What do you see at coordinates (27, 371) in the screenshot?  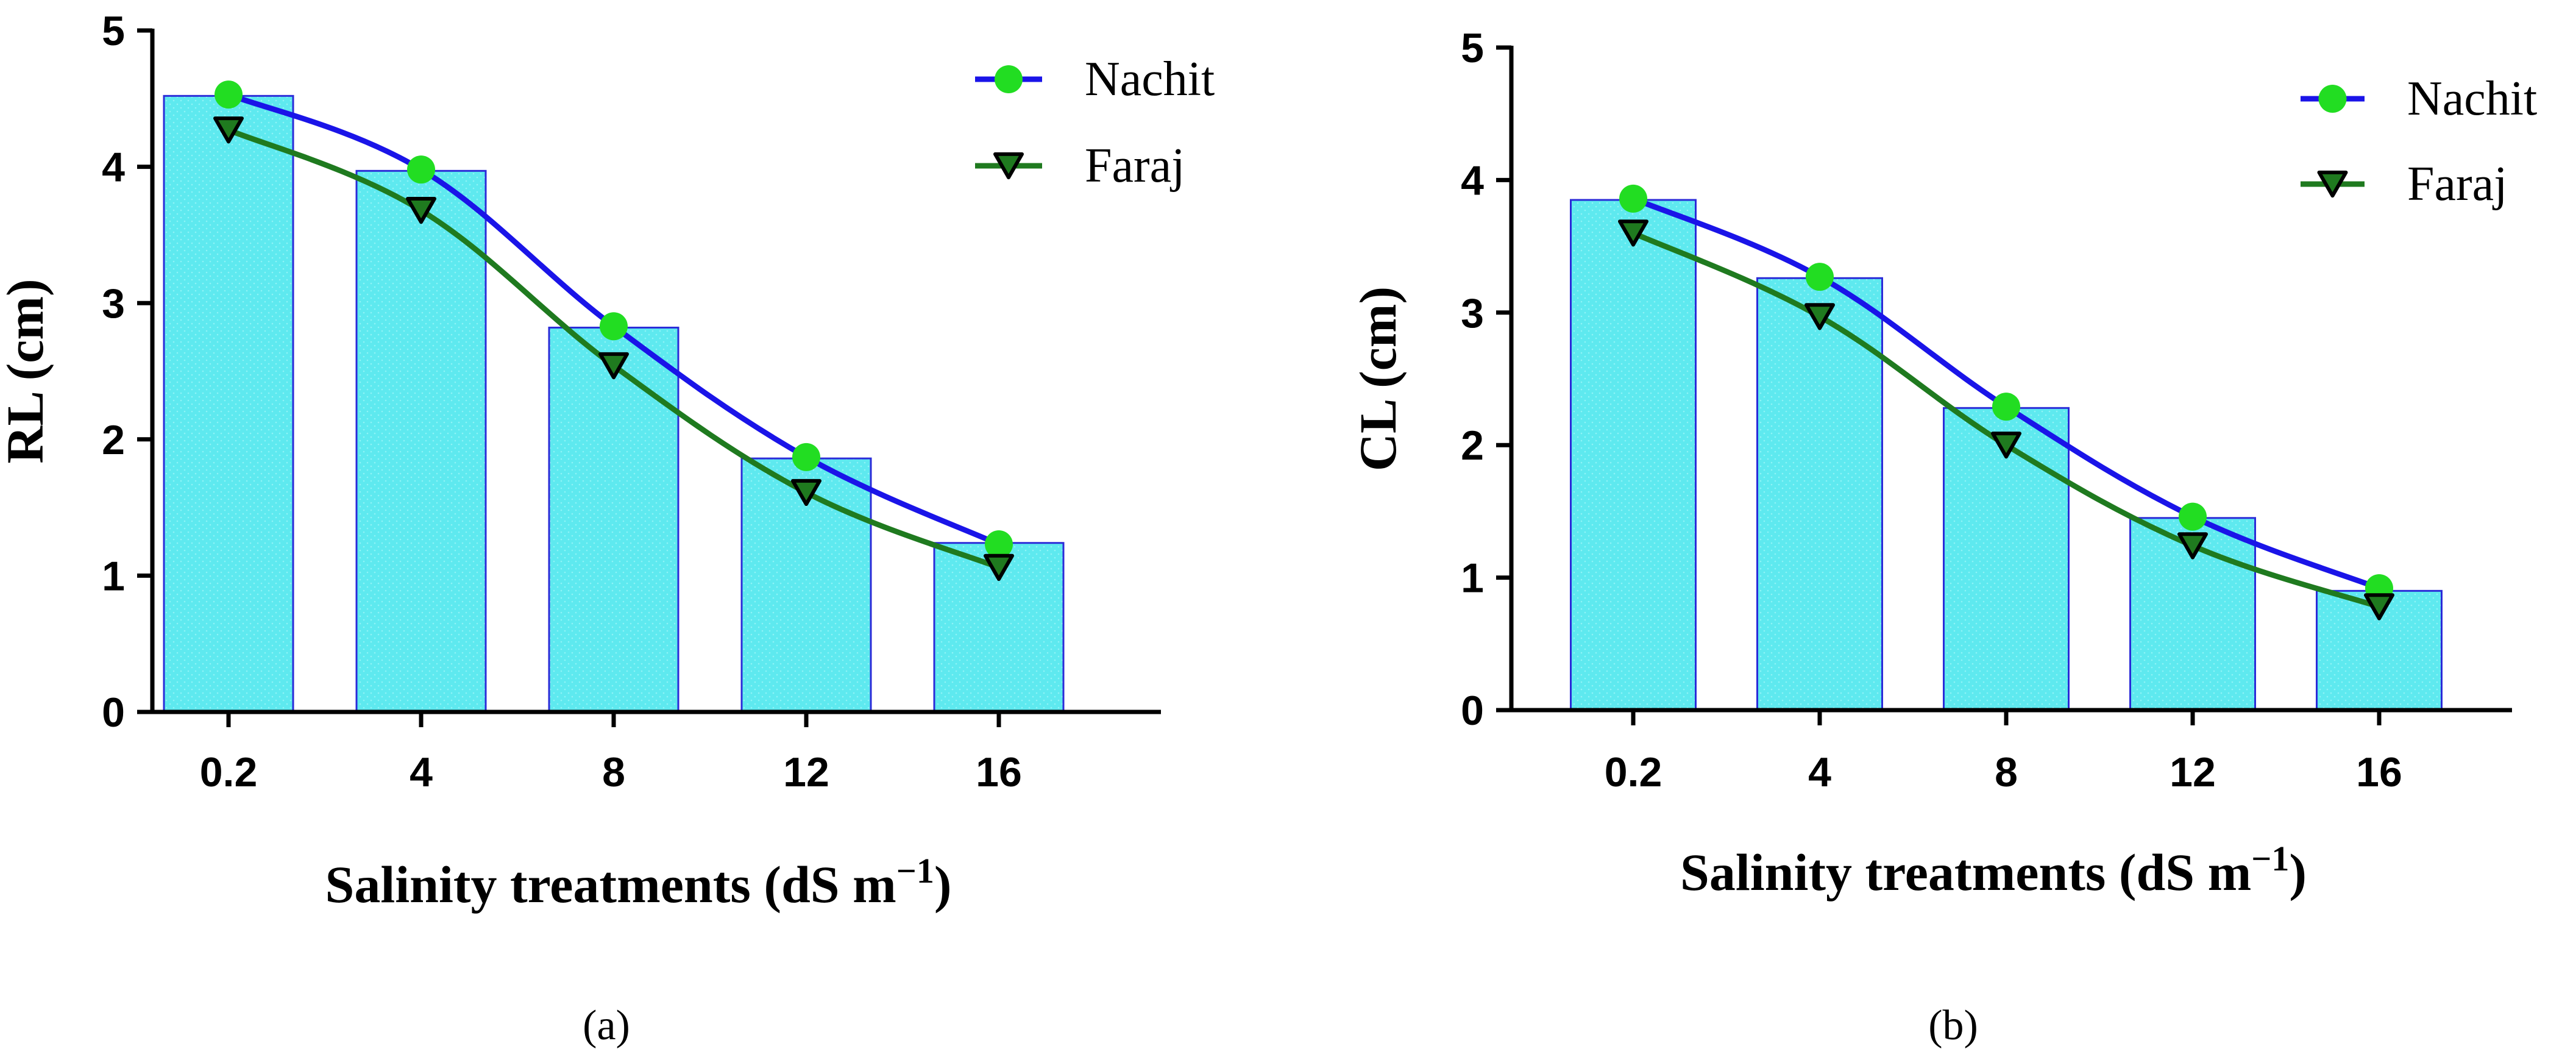 I see `y-axis-label: RL (cm)` at bounding box center [27, 371].